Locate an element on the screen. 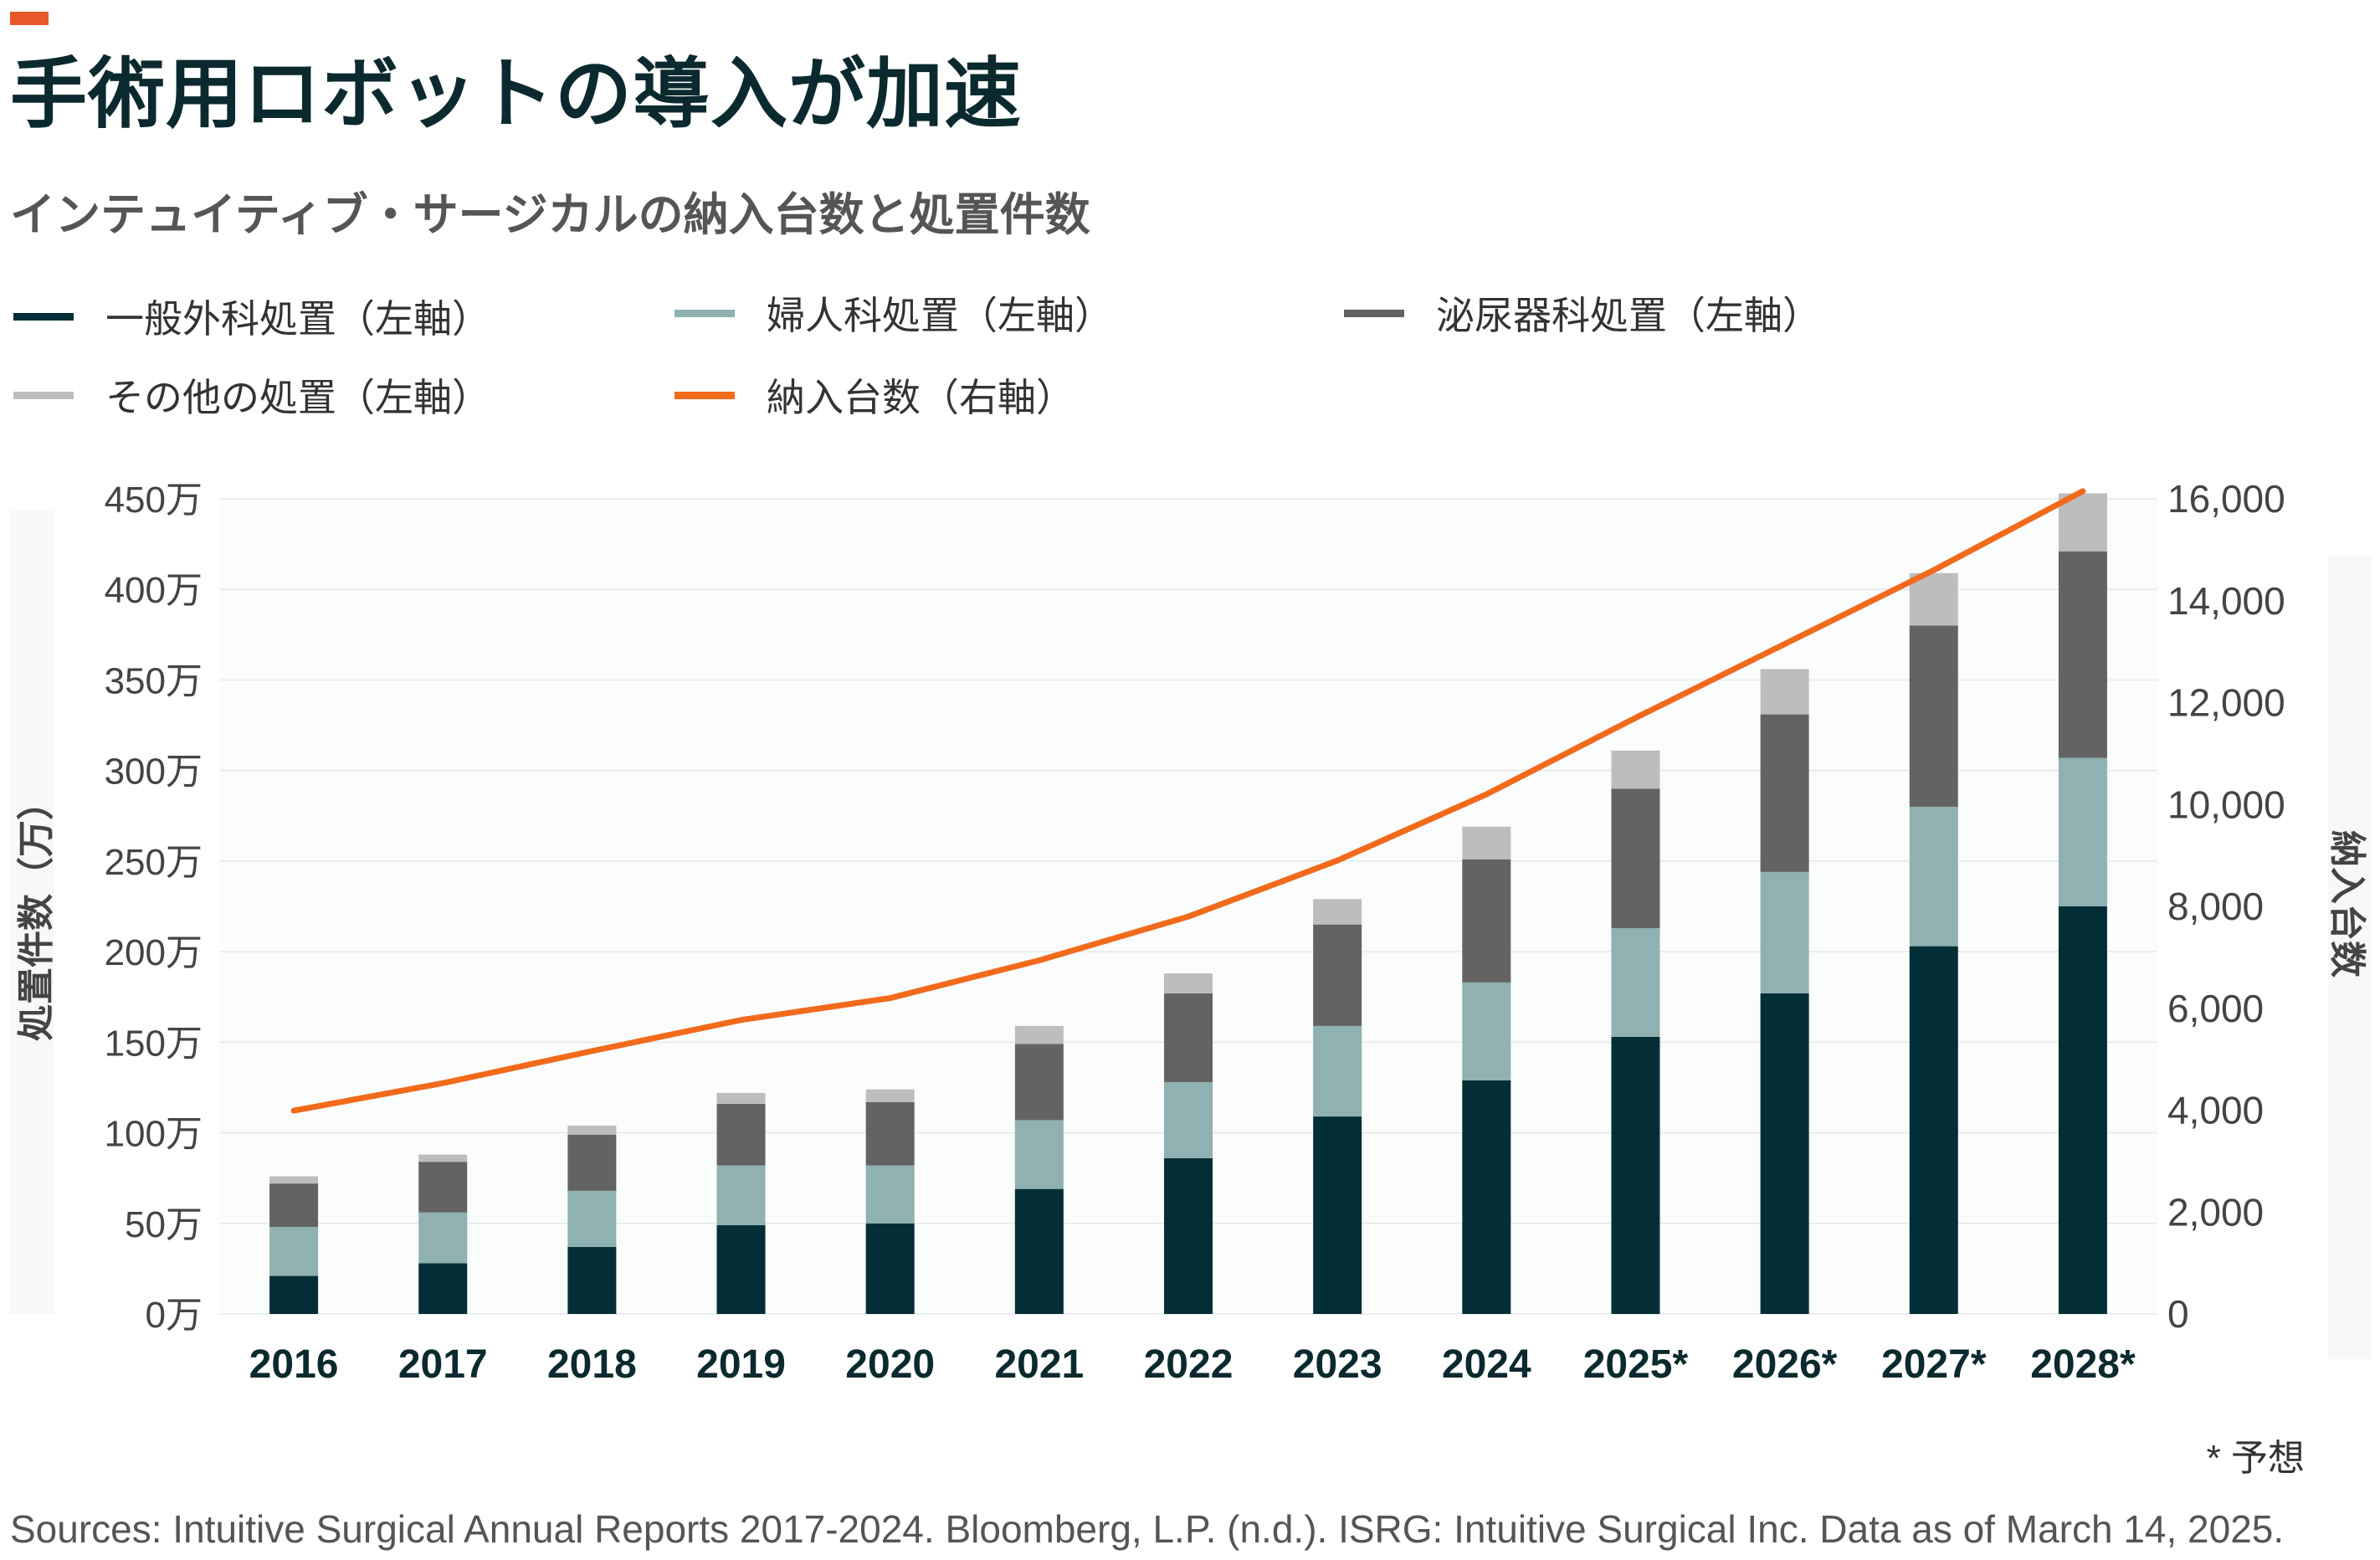 This screenshot has height=1560, width=2380. legend-item-gynecology: 婦人科処置（左軸） is located at coordinates (894, 313).